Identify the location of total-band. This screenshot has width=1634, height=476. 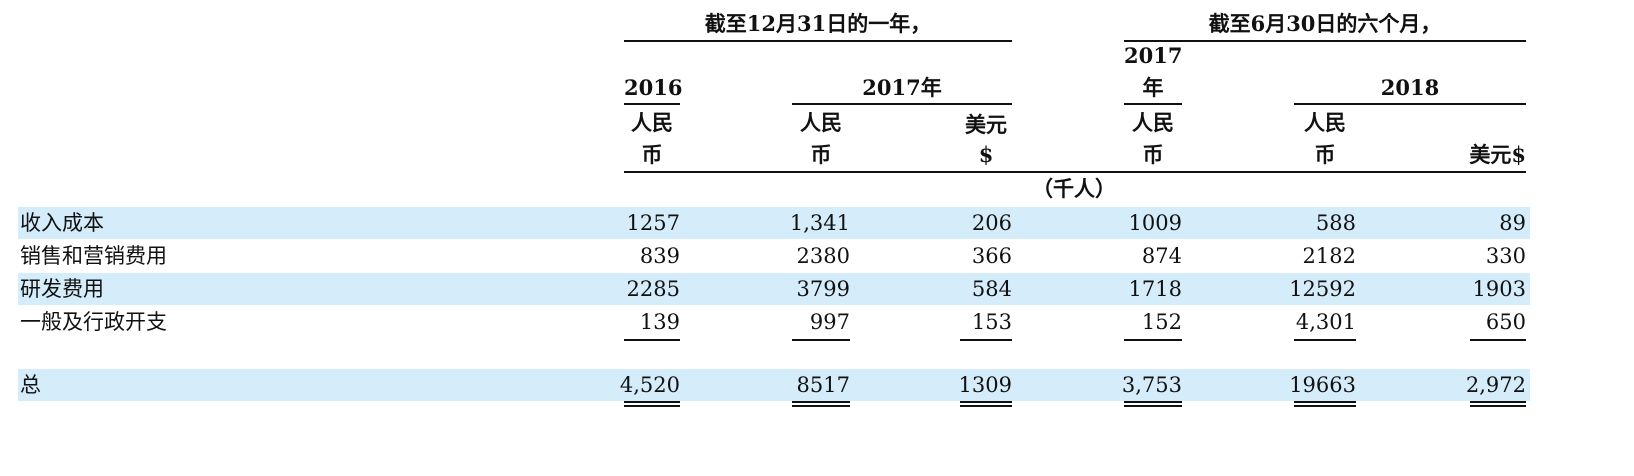
(774, 385).